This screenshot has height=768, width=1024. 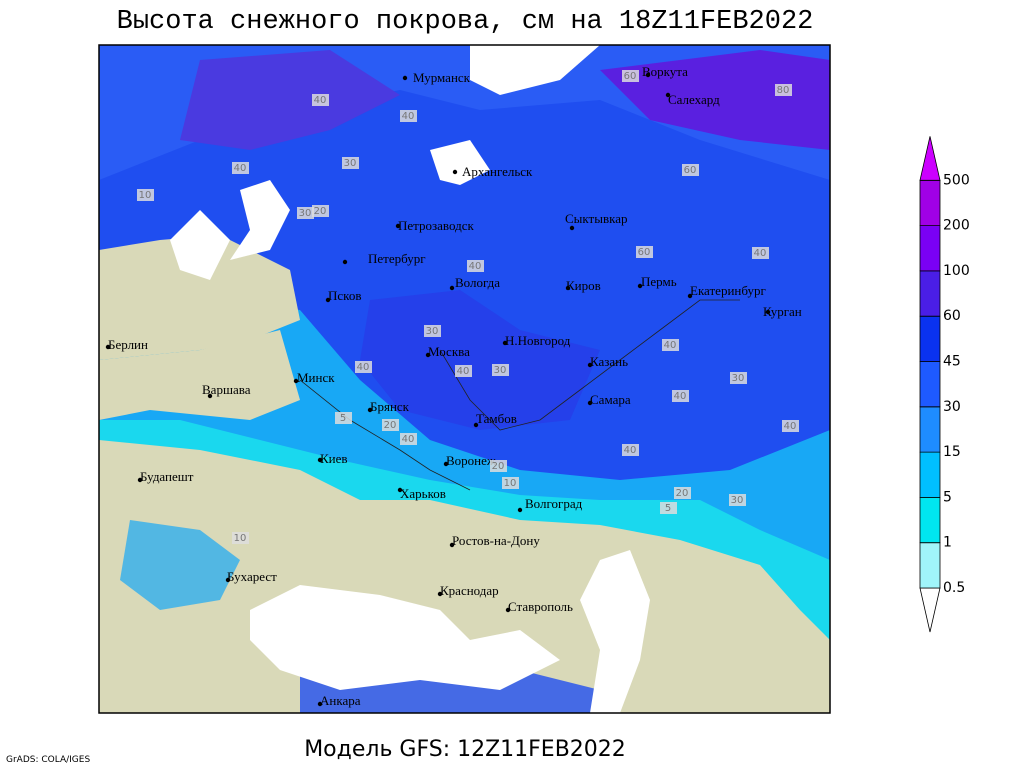 What do you see at coordinates (728, 290) in the screenshot?
I see `city-label: Екатеринбург` at bounding box center [728, 290].